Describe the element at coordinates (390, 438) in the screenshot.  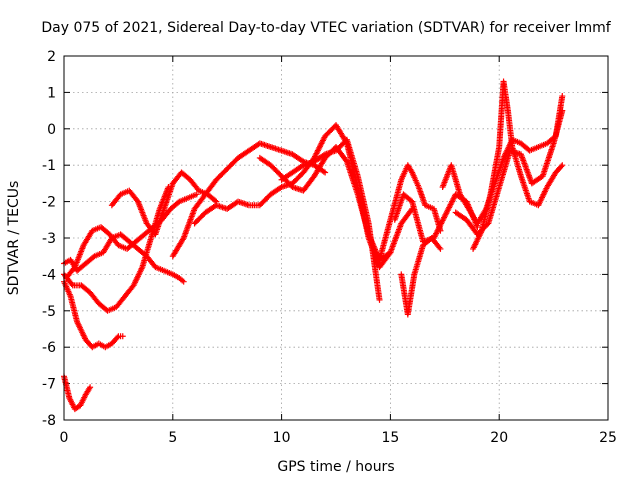
I see `x-tick-label: 15` at that location.